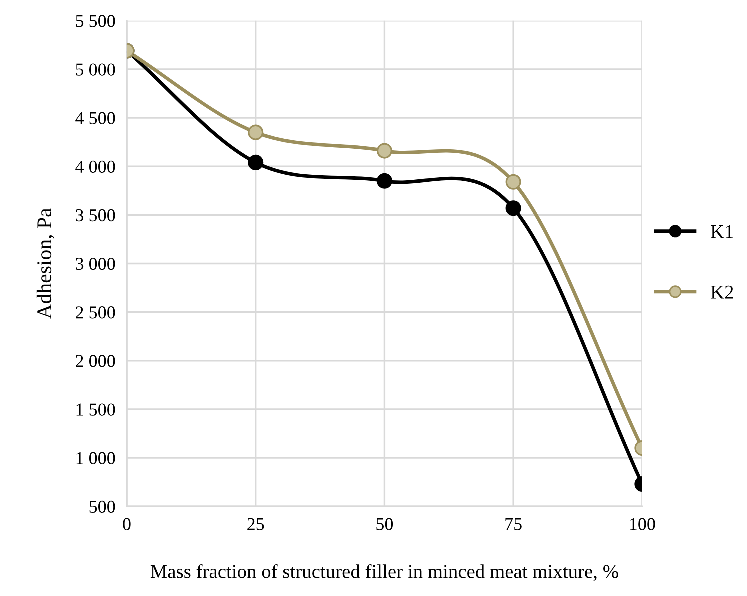 The width and height of the screenshot is (747, 596). Describe the element at coordinates (96, 215) in the screenshot. I see `y-tick-label: 3 500` at that location.